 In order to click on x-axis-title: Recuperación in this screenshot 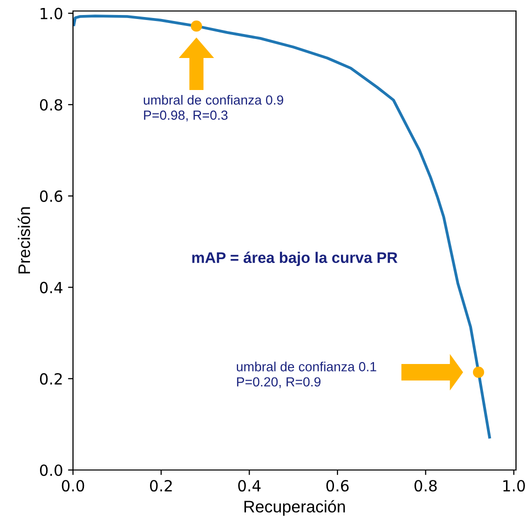, I will do `click(294, 508)`.